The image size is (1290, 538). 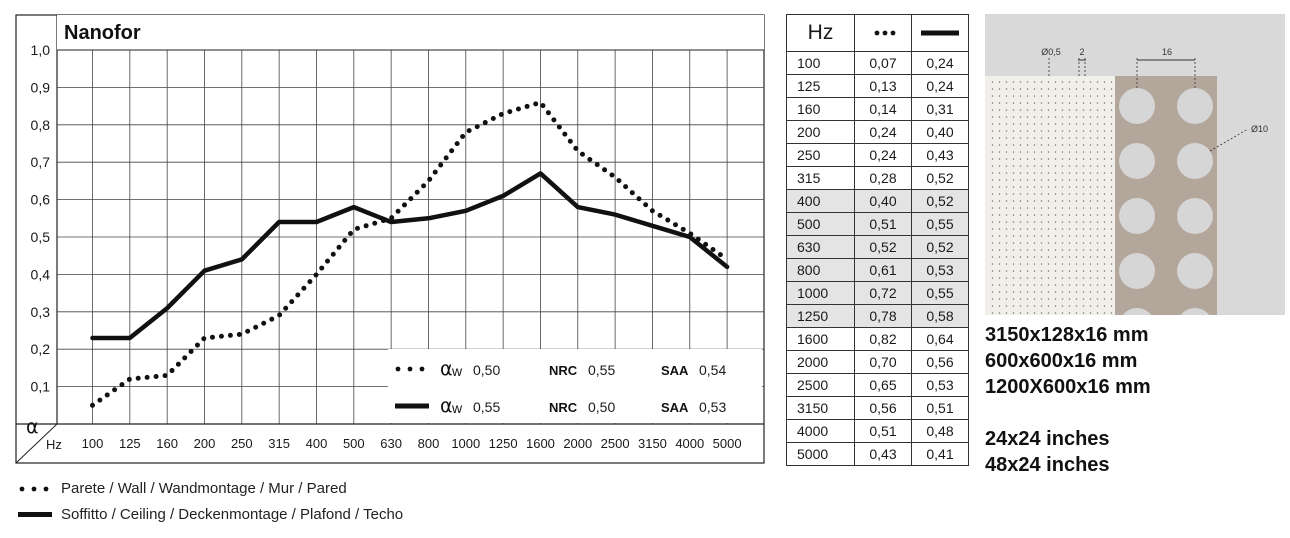 I want to click on x-tick-label: 315, so click(x=279, y=443).